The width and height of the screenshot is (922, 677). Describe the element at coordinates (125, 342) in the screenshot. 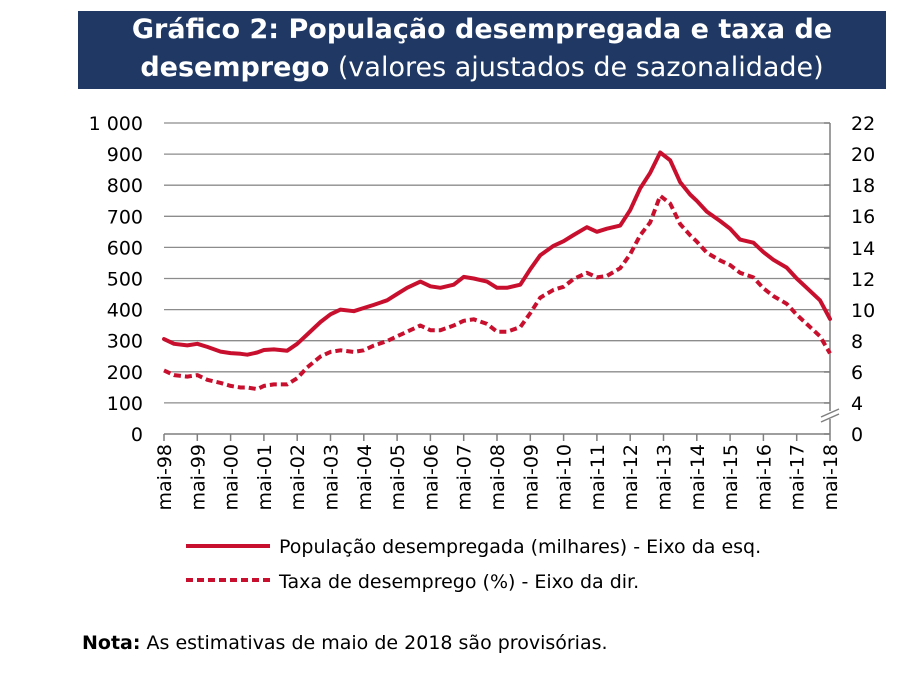

I see `left-tick-label: 300` at that location.